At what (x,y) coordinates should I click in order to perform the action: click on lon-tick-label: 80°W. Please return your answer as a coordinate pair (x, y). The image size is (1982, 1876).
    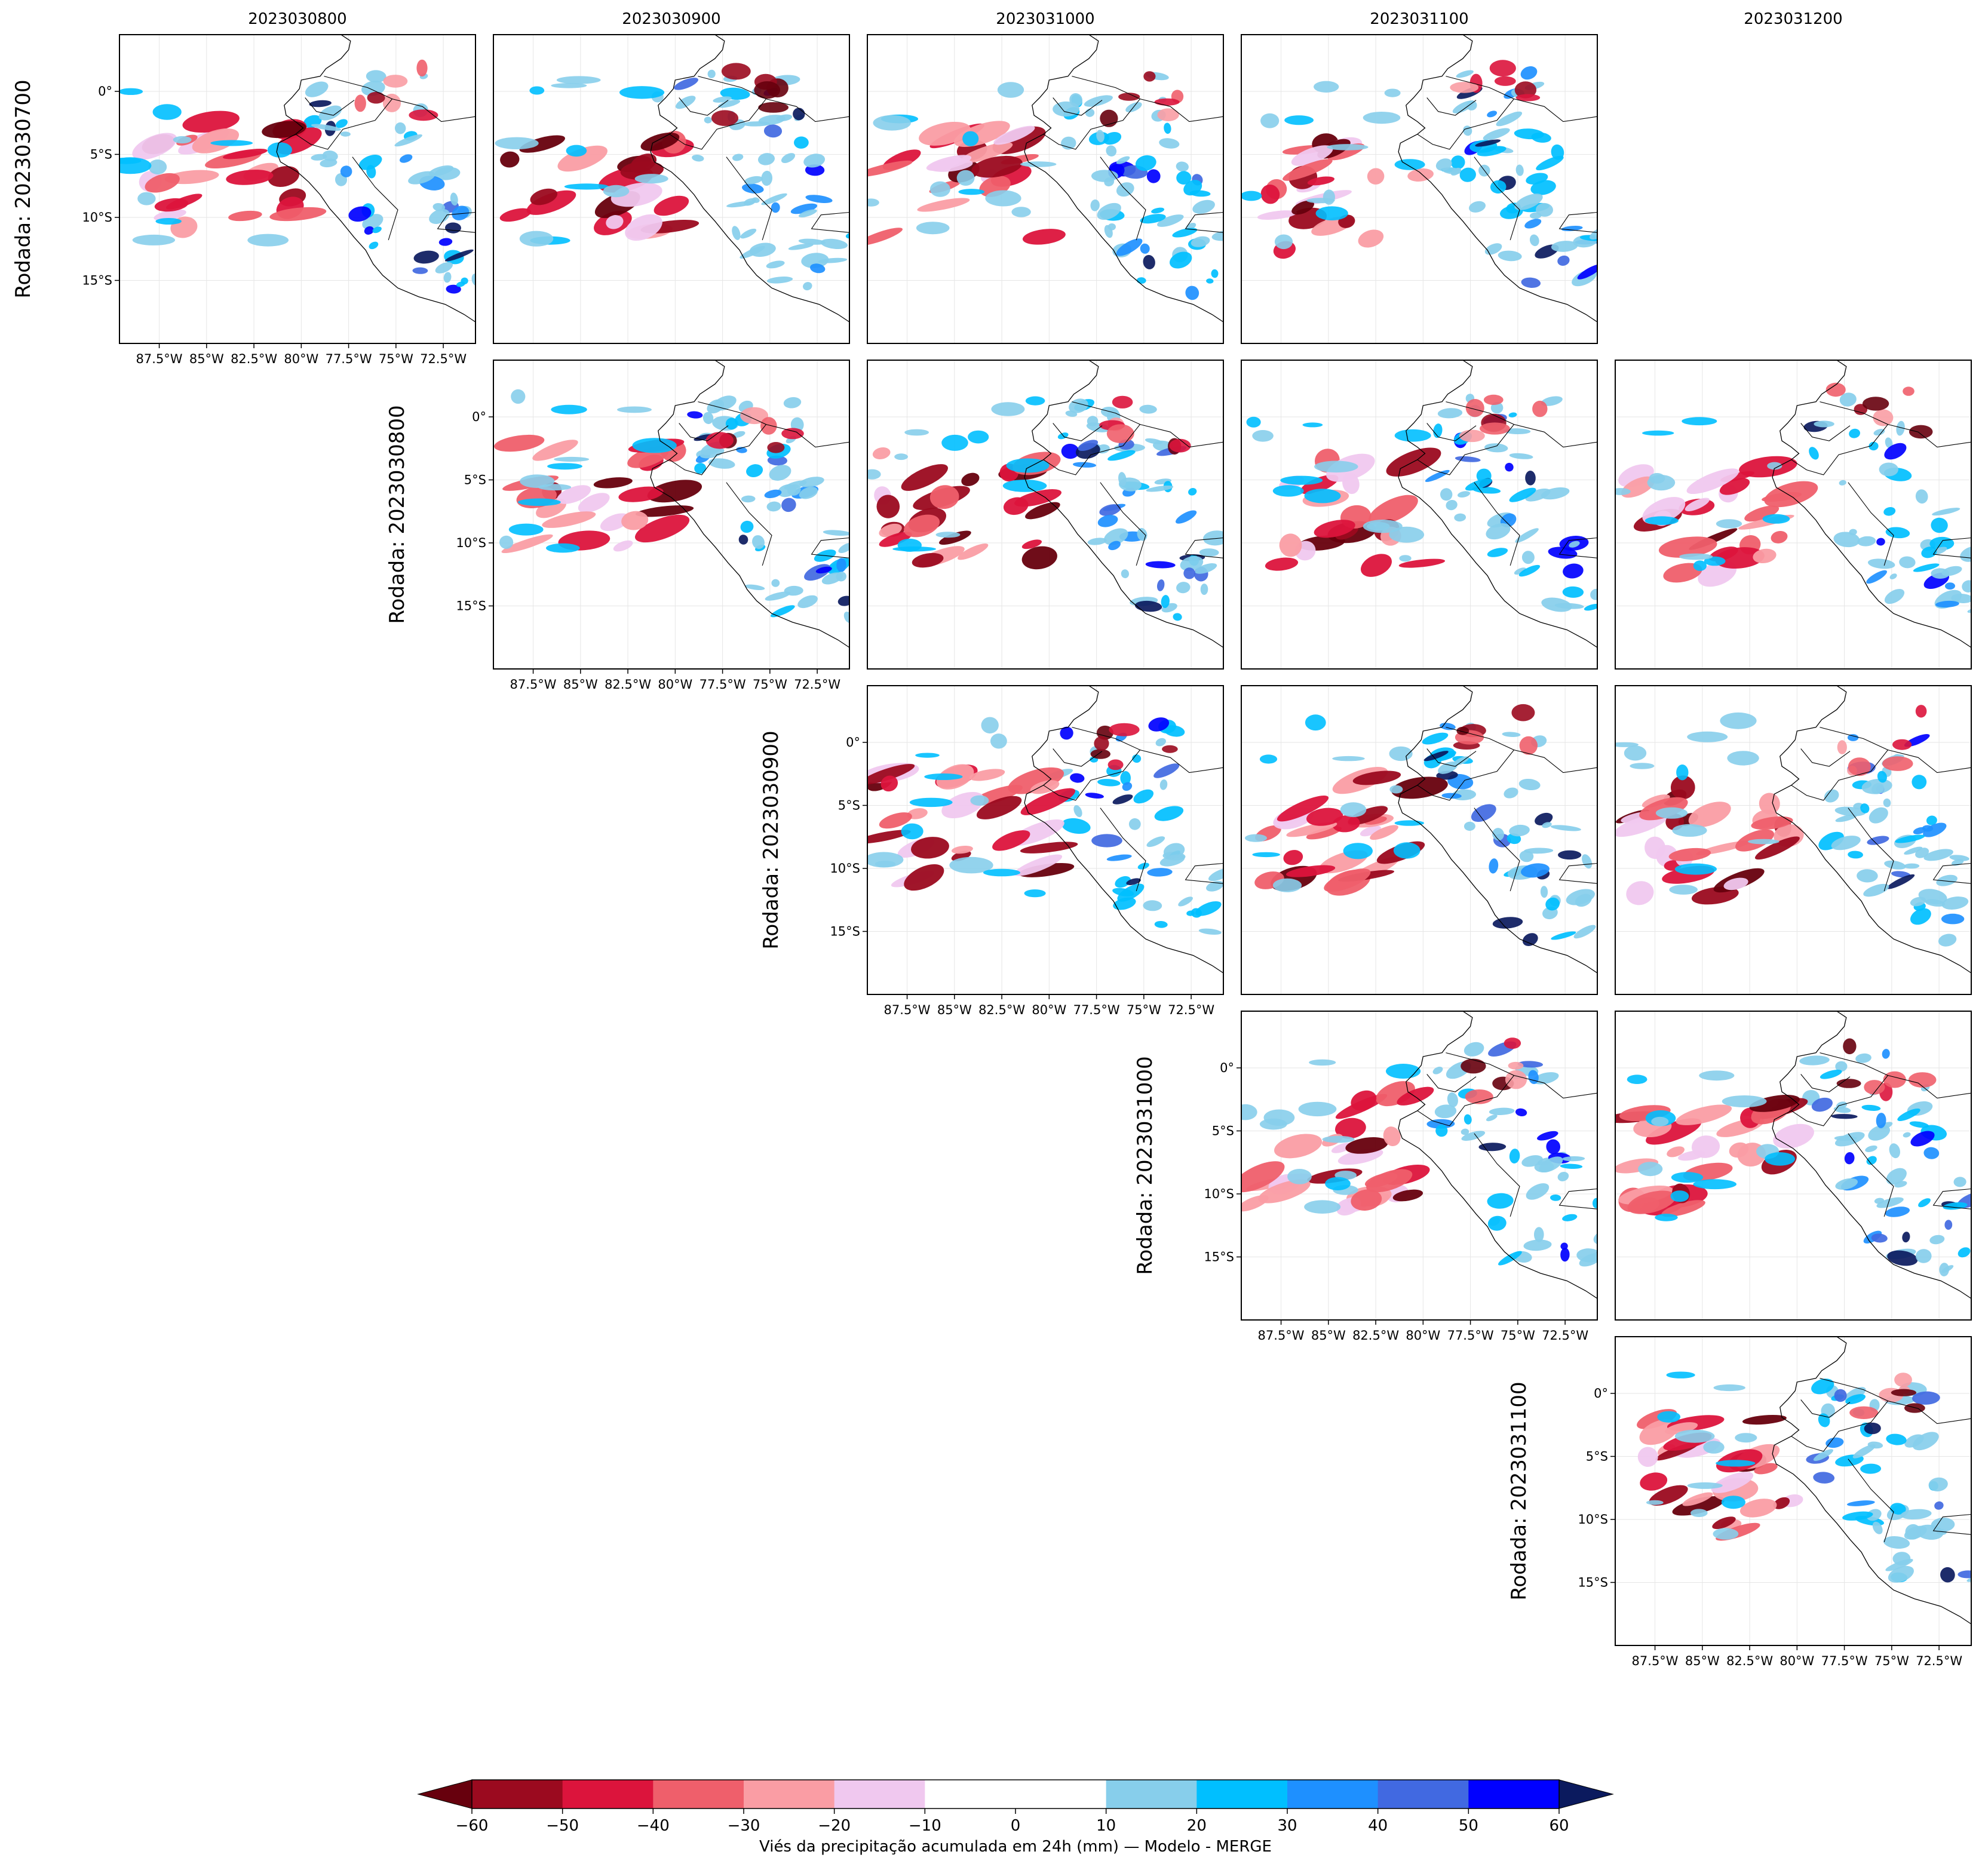
    Looking at the image, I should click on (1049, 1010).